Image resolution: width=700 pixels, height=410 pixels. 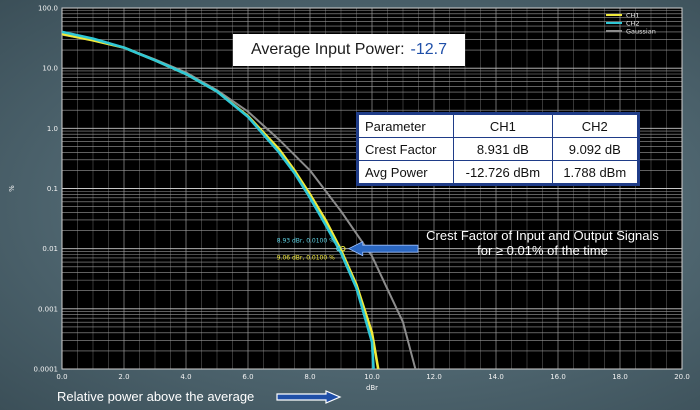 I want to click on x-tick-label: 0.0, so click(x=61, y=377).